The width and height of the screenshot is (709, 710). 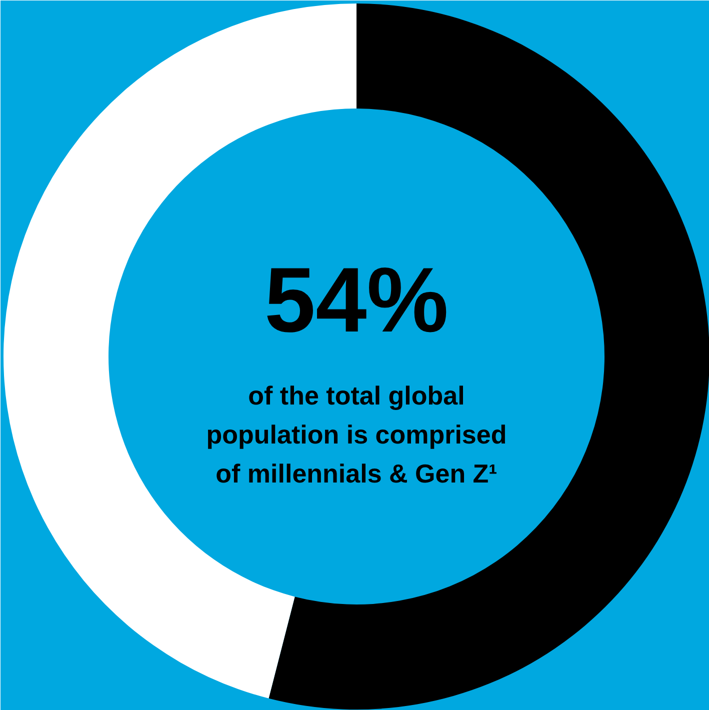 I want to click on text: of the total global population is comprised of millennials & Gen Z¹, so click(x=356, y=434).